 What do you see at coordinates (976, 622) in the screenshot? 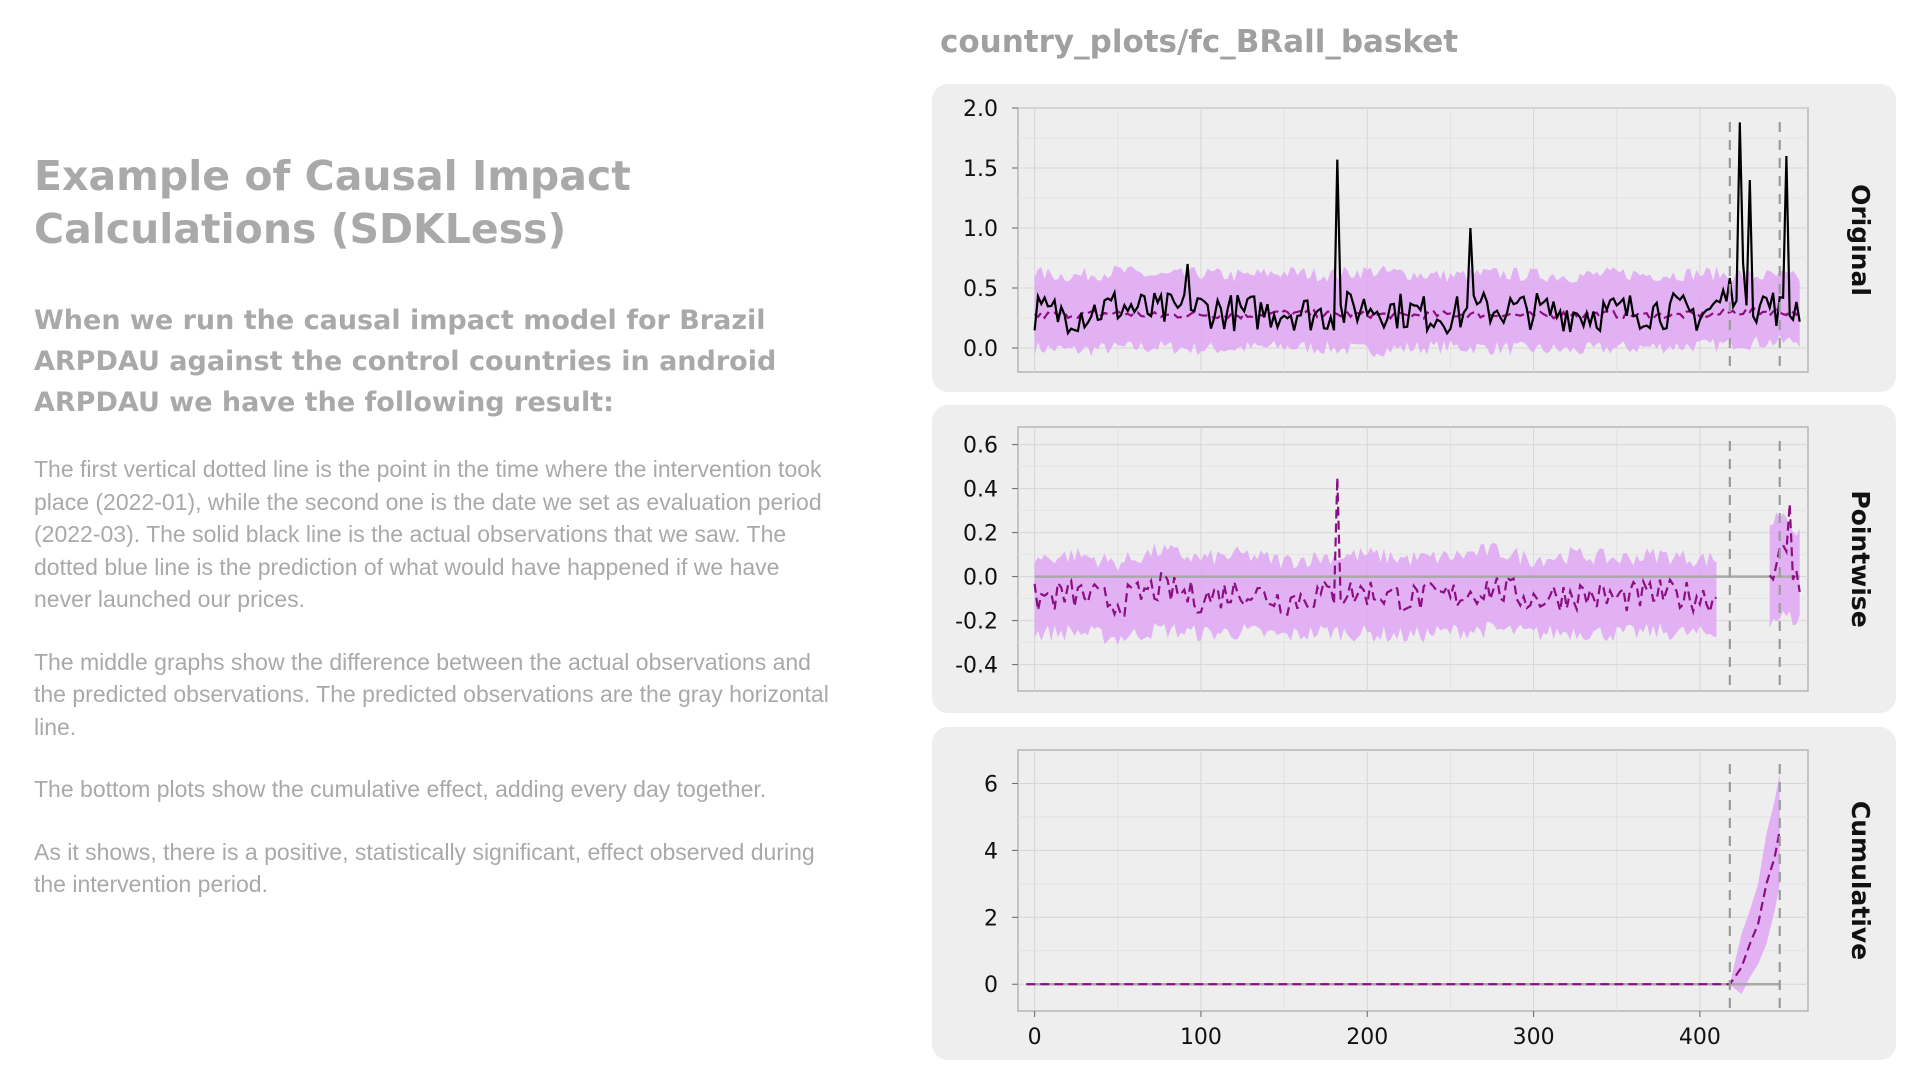
I see `y-tick-label-pointwise-1: -0.2` at bounding box center [976, 622].